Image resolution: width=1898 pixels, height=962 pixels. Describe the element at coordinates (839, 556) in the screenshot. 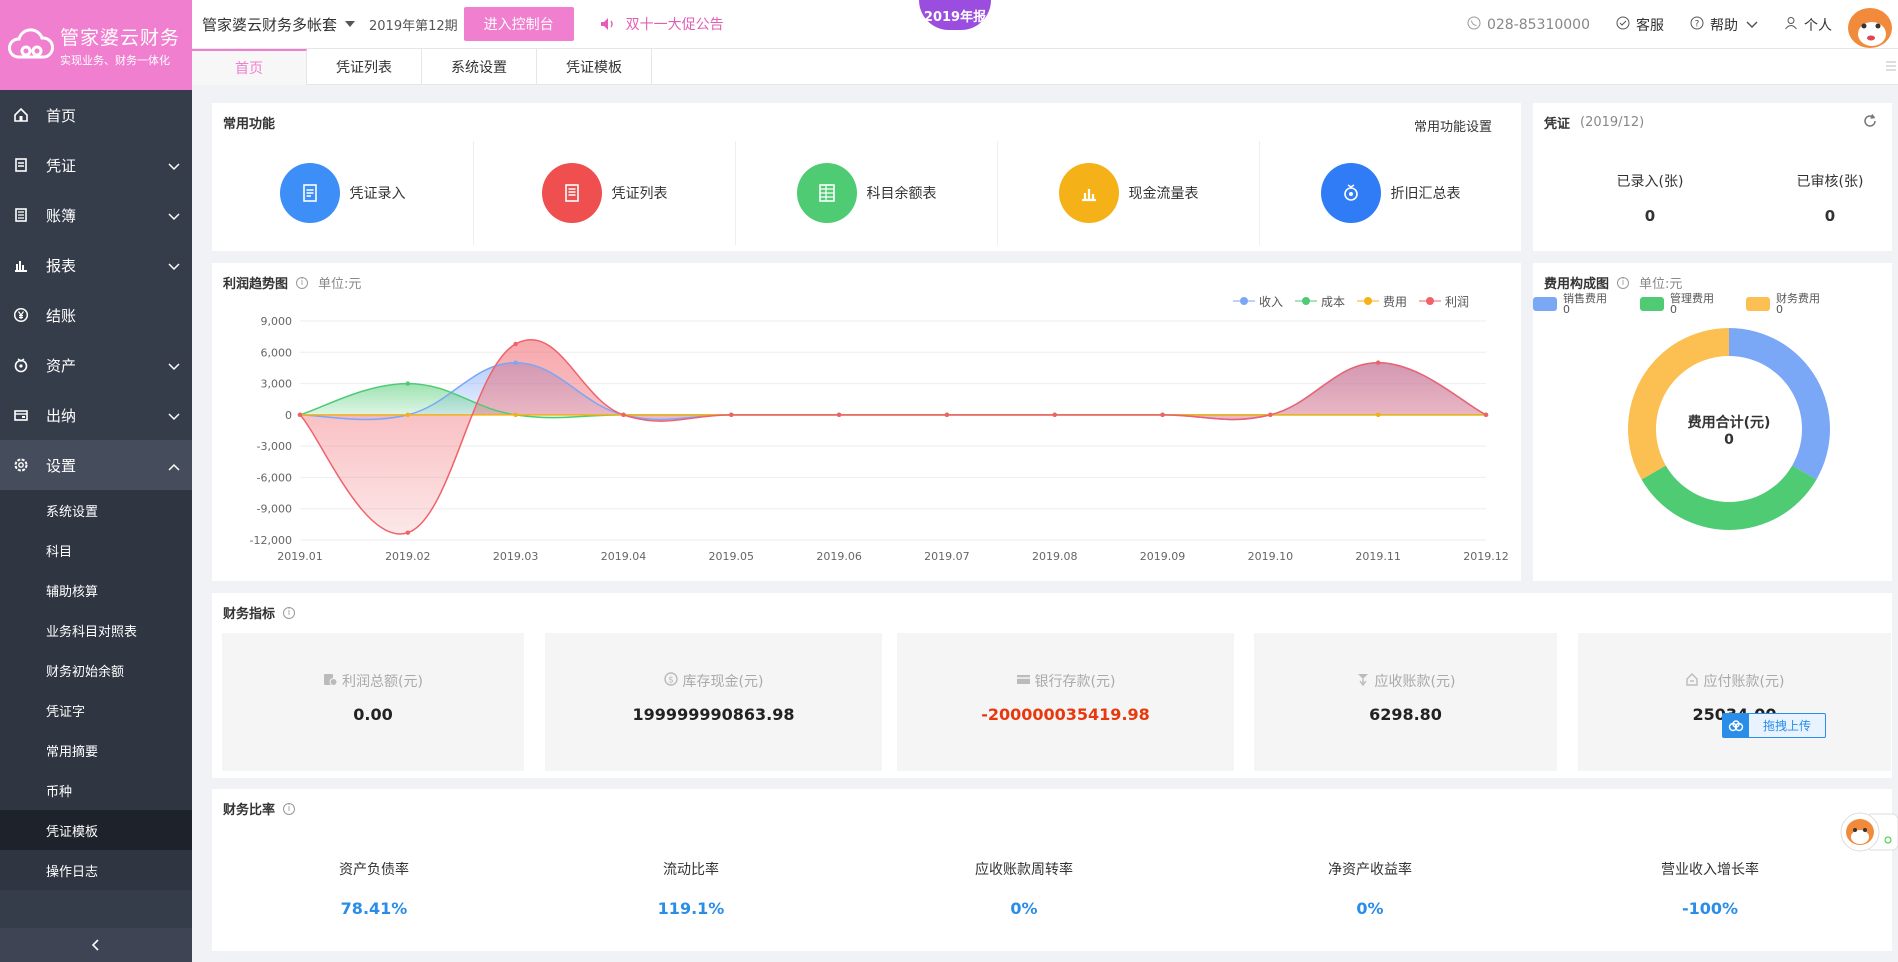

I see `x-tick-label: 2019.06` at that location.